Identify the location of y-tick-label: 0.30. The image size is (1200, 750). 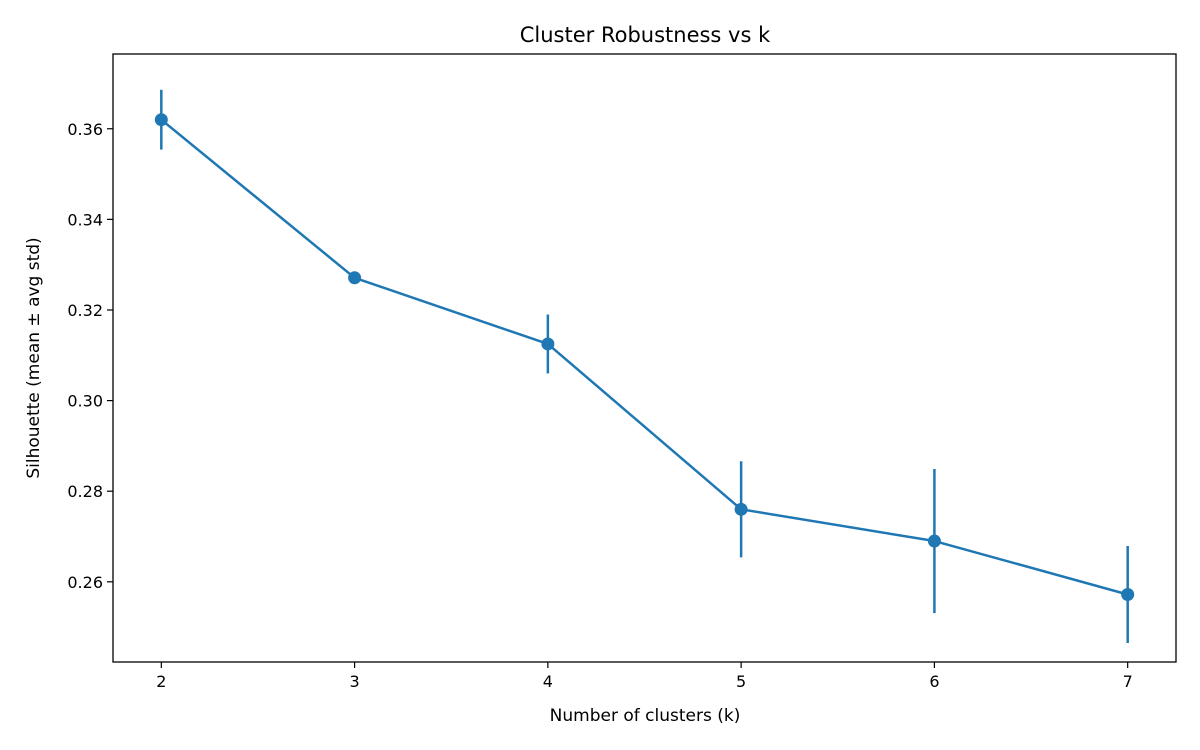
(85, 401).